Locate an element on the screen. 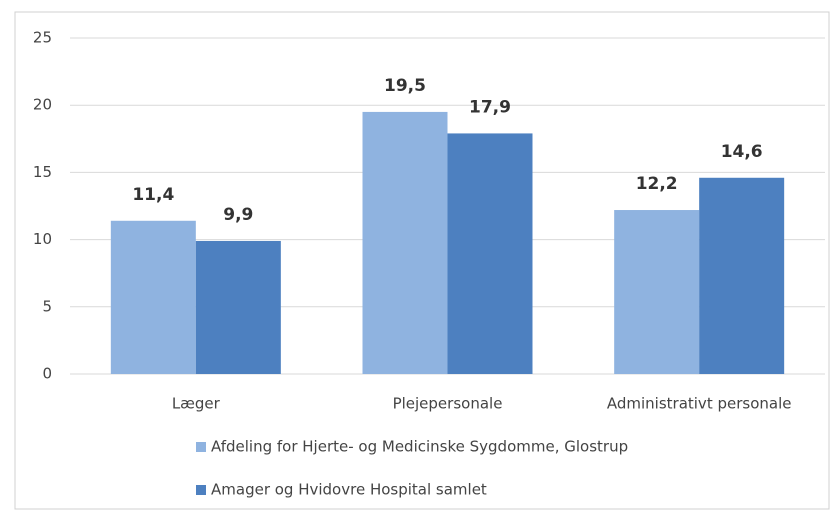 This screenshot has height=512, width=836. value-label: 12,2 is located at coordinates (657, 184).